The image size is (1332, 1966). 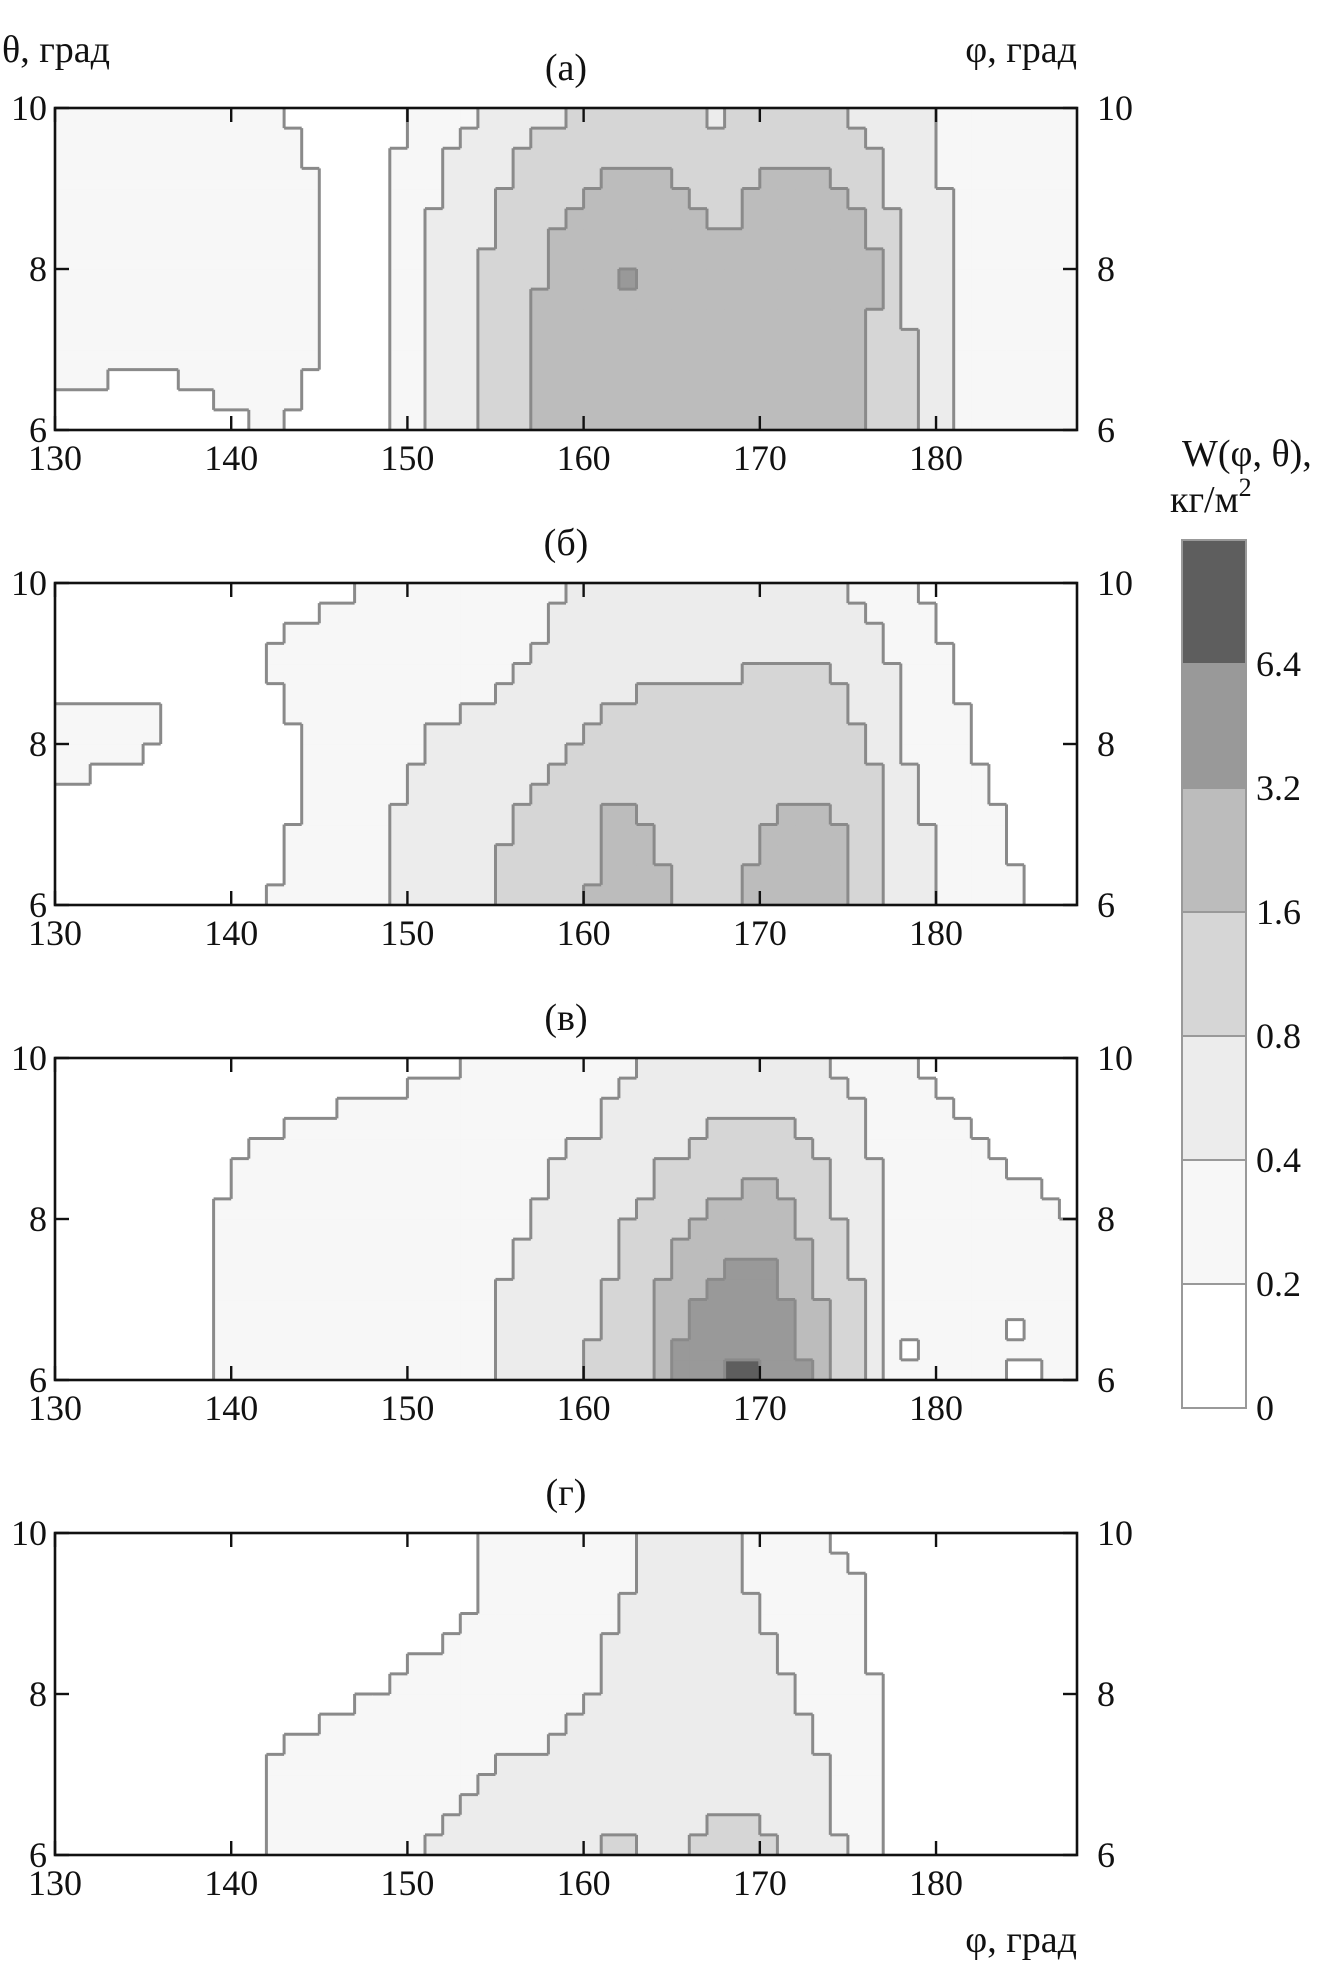 What do you see at coordinates (1021, 50) in the screenshot?
I see `y-axis-title-right: φ, град` at bounding box center [1021, 50].